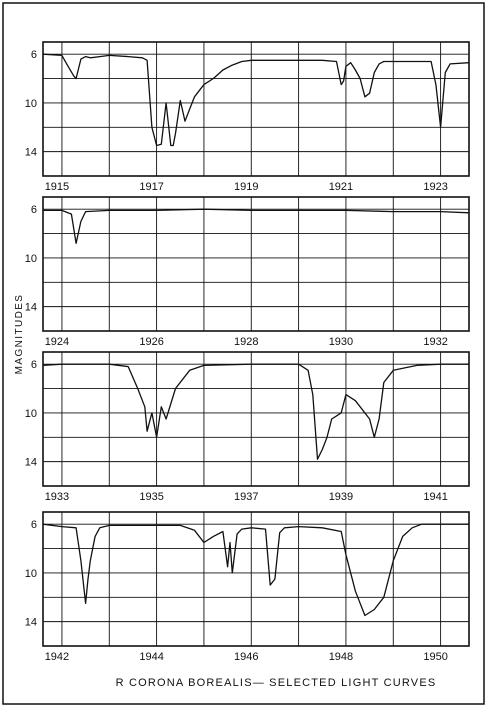 Image resolution: width=488 pixels, height=707 pixels. What do you see at coordinates (435, 657) in the screenshot?
I see `x-tick-label: 1950` at bounding box center [435, 657].